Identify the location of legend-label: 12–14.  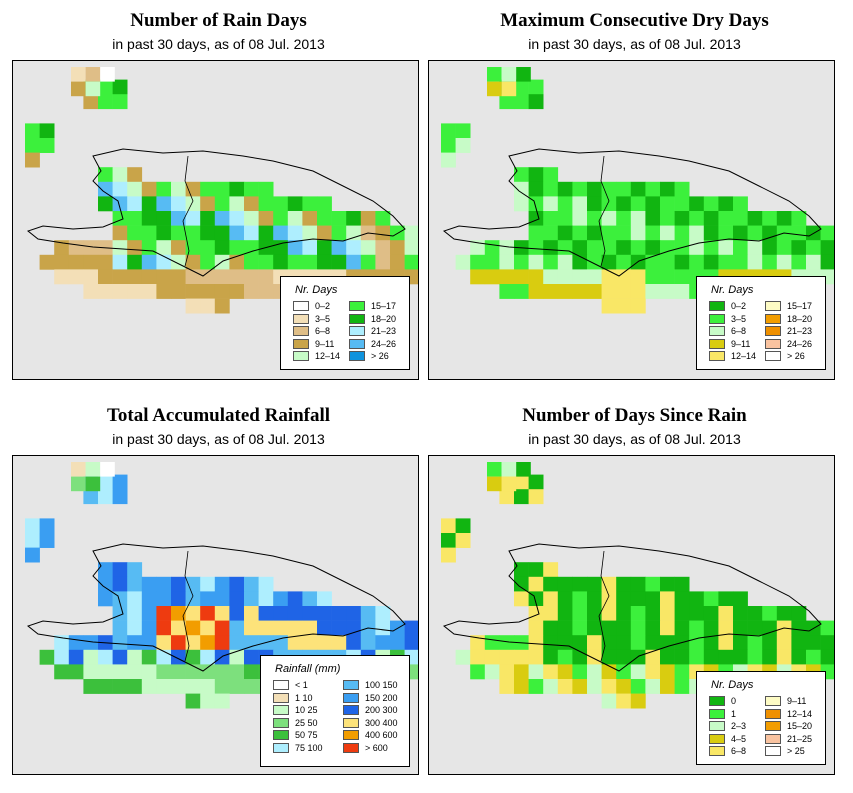
(328, 356).